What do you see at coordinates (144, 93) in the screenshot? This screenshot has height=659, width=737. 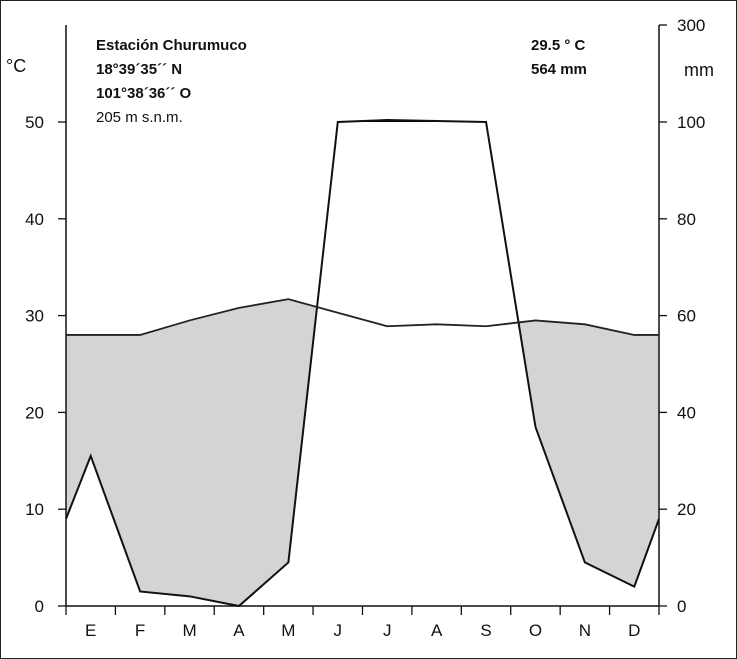 I see `station-longitude: 101°38´36´´ O` at bounding box center [144, 93].